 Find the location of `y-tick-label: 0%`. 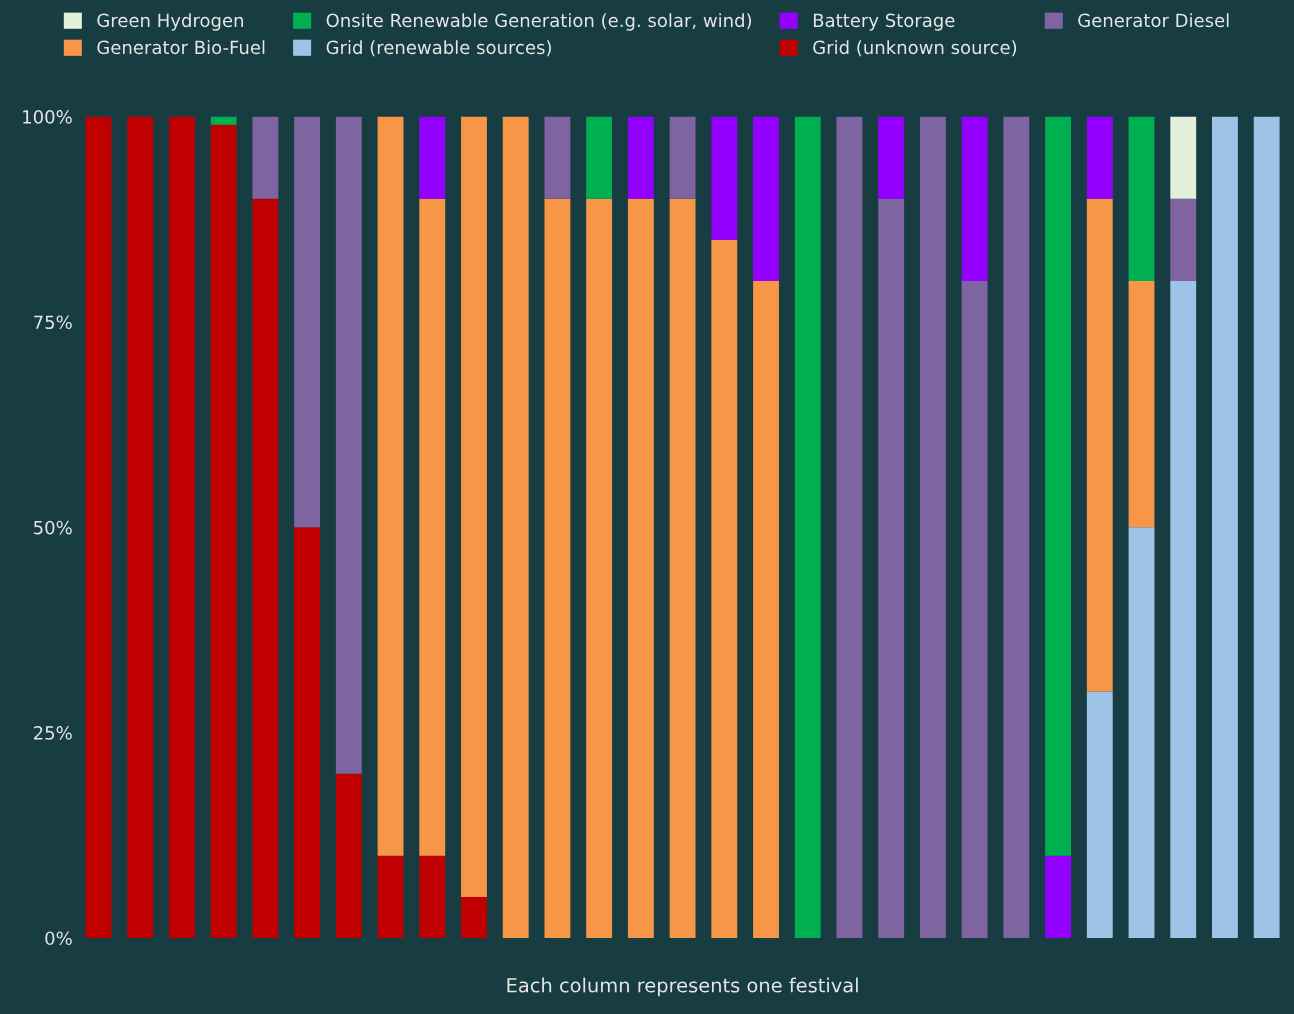

y-tick-label: 0% is located at coordinates (58, 938).